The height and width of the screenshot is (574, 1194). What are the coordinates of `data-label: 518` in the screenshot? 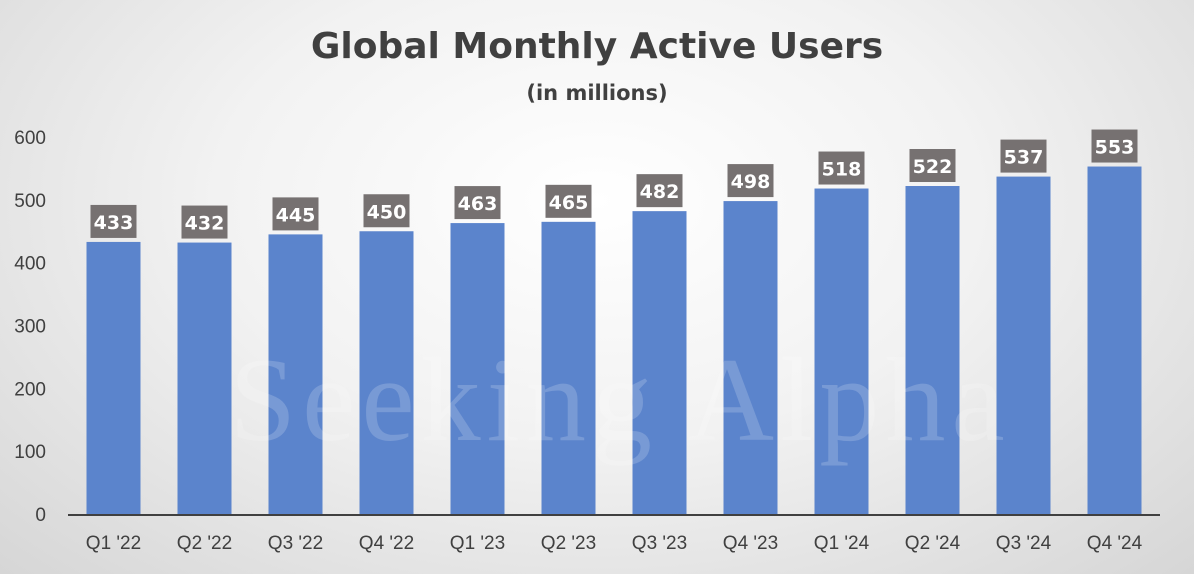 It's located at (842, 170).